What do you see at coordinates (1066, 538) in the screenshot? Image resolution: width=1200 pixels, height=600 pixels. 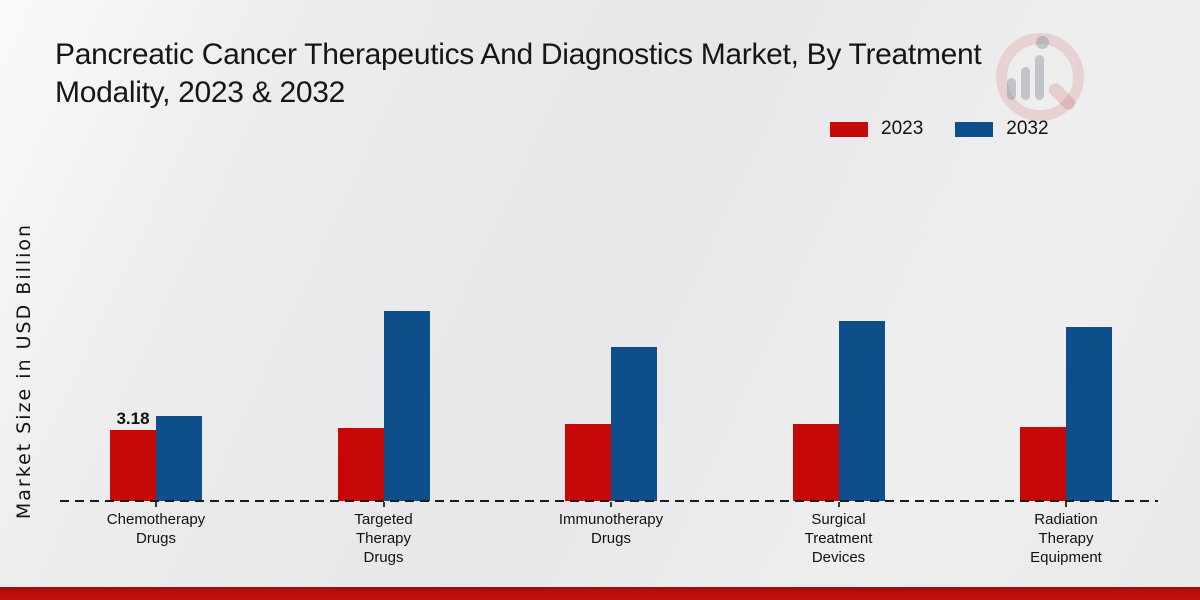 I see `category-label-radiation-therapy-equipment: Radiation Therapy Equipment` at bounding box center [1066, 538].